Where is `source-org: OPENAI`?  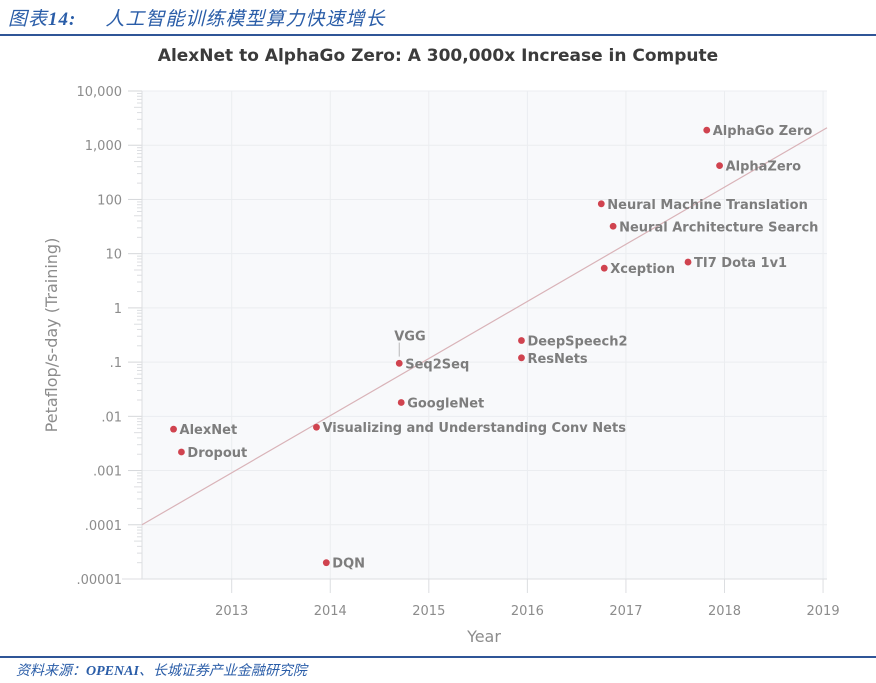
source-org: OPENAI is located at coordinates (112, 671).